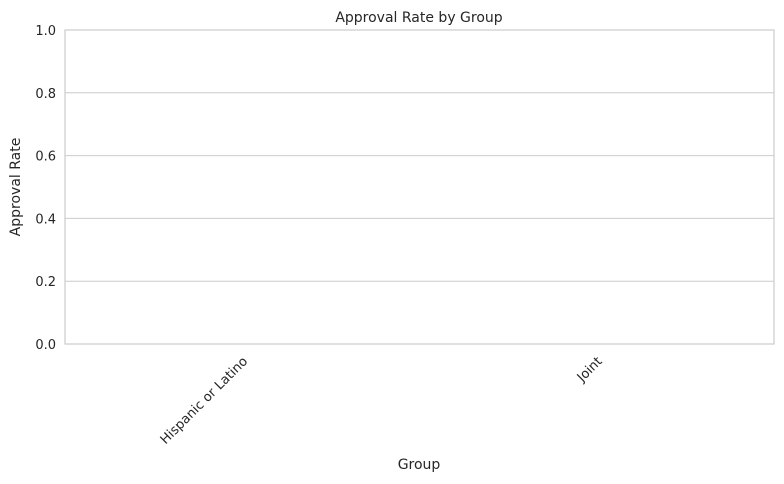 This screenshot has height=484, width=784. Describe the element at coordinates (418, 18) in the screenshot. I see `chart-title: Approval Rate by Group` at that location.